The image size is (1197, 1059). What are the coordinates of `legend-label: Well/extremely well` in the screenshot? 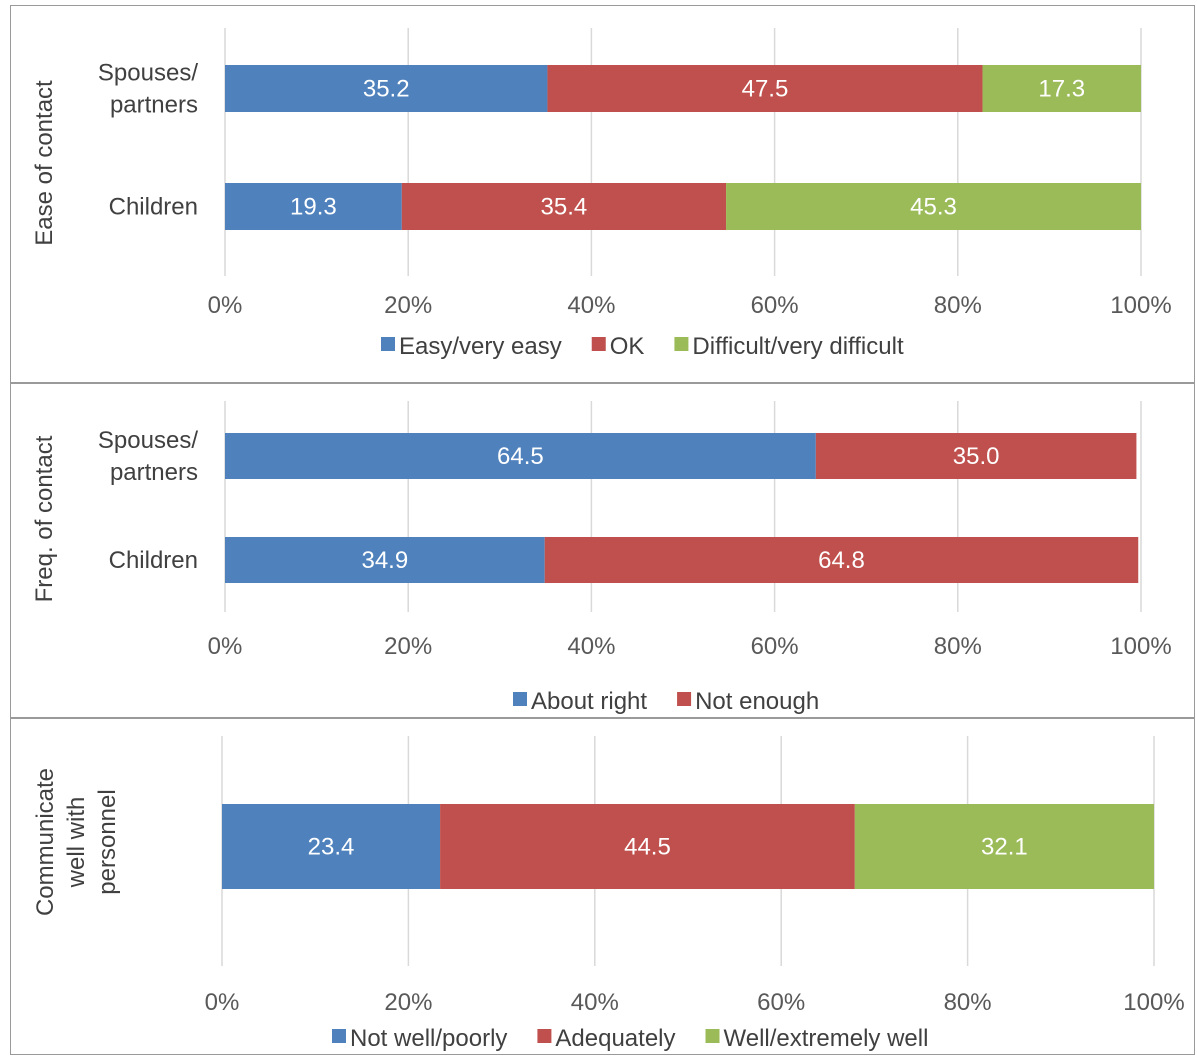 It's located at (826, 1038).